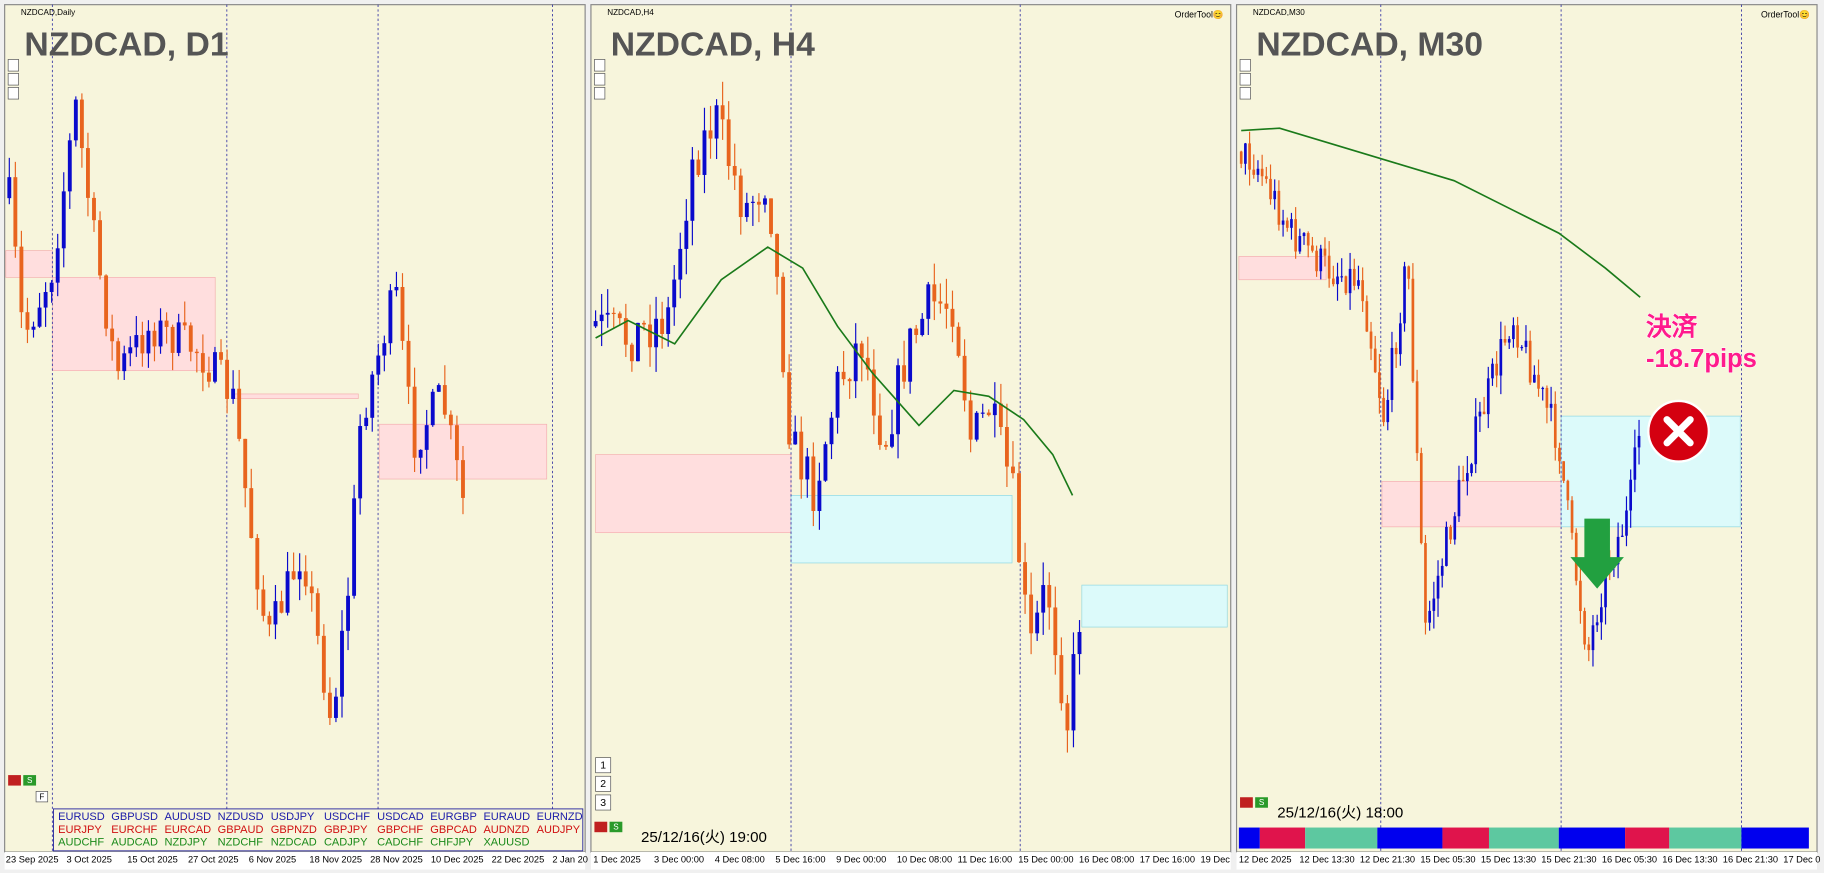 This screenshot has width=1824, height=873. I want to click on x-tick-label: 23 Sep 2025, so click(32, 860).